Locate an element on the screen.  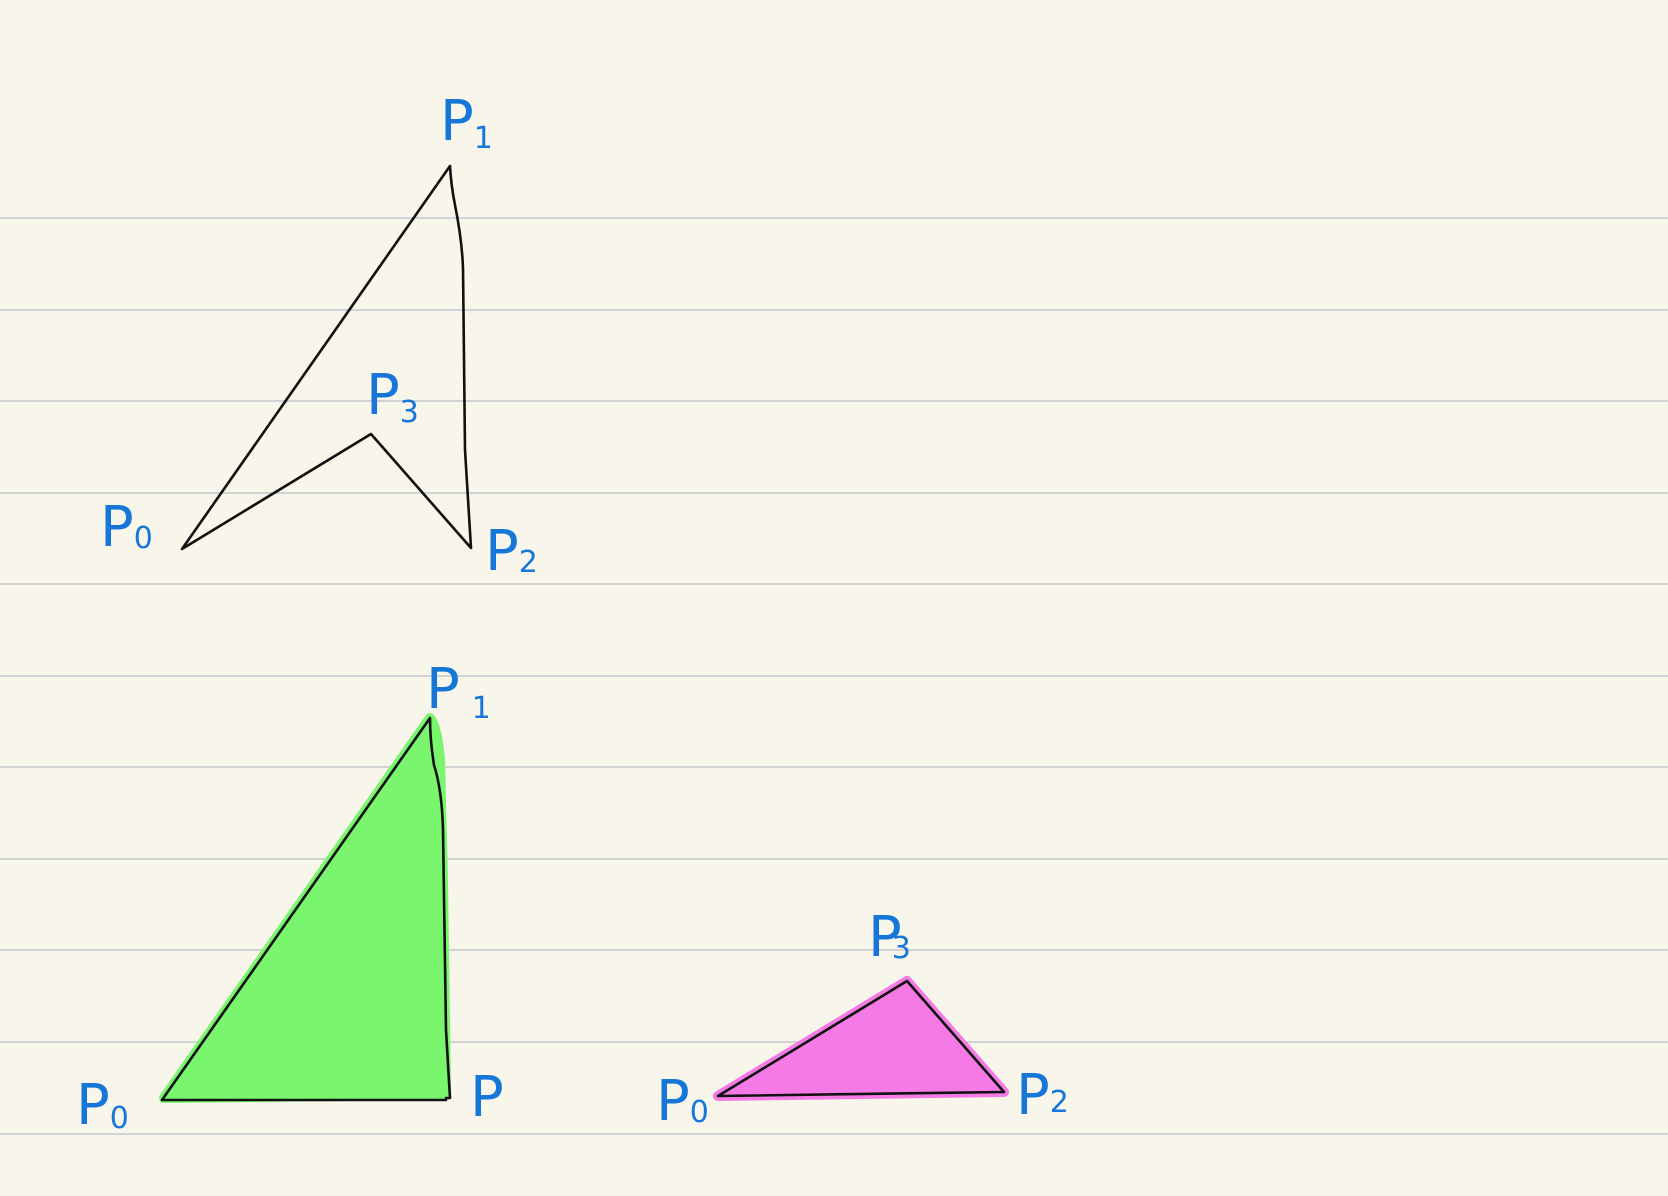
pink-triangle: P3 P0 P2 is located at coordinates (862, 1019).